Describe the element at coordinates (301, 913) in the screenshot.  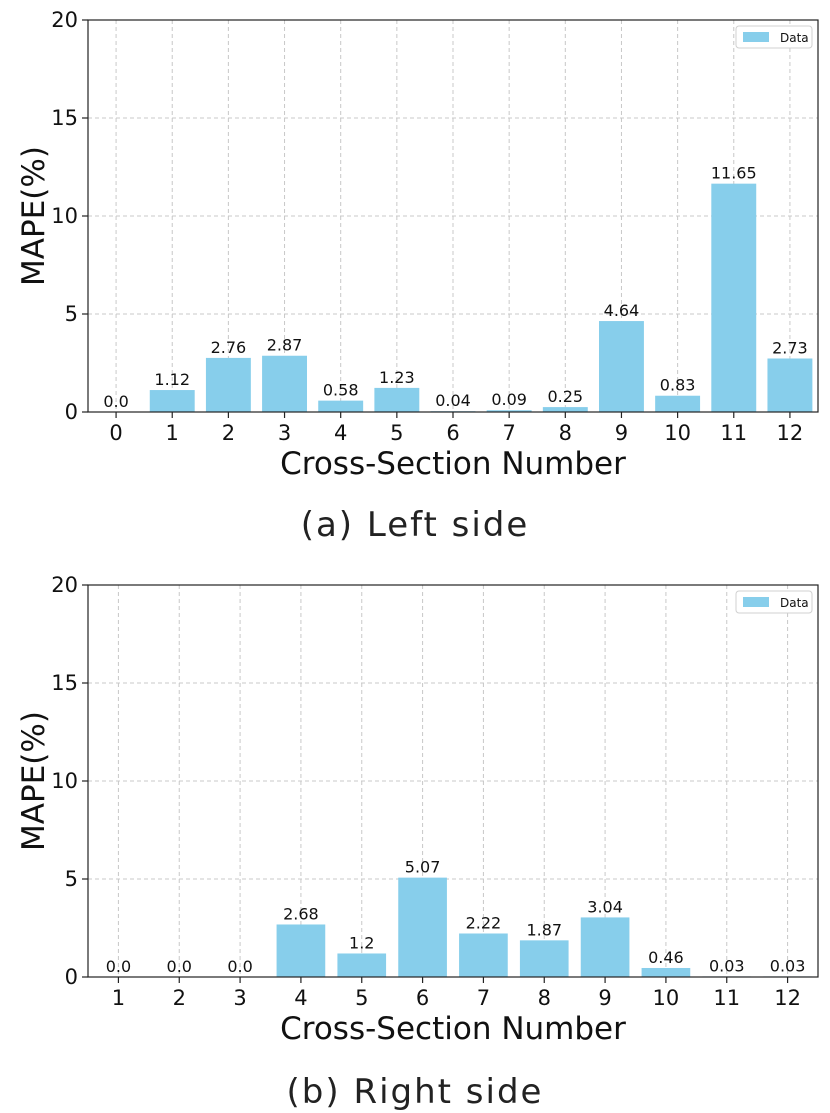
I see `bar-value-label: 2.68` at that location.